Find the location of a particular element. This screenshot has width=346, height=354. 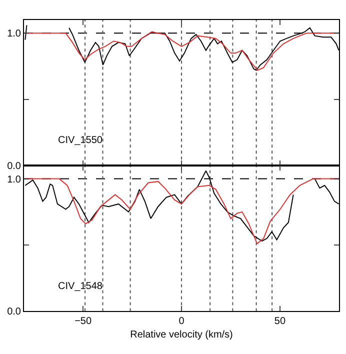

annotation: CIV_1550 is located at coordinates (80, 140).